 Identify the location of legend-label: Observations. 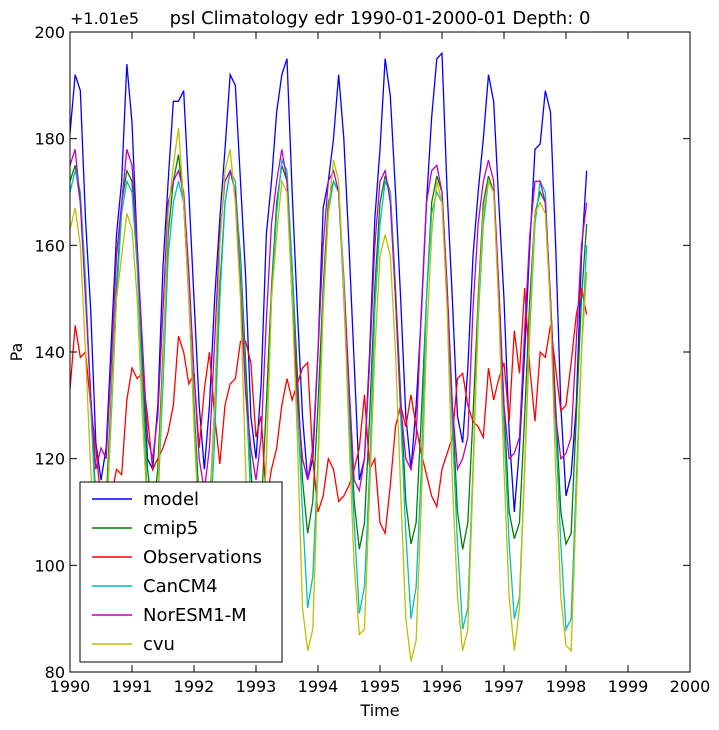
(202, 557).